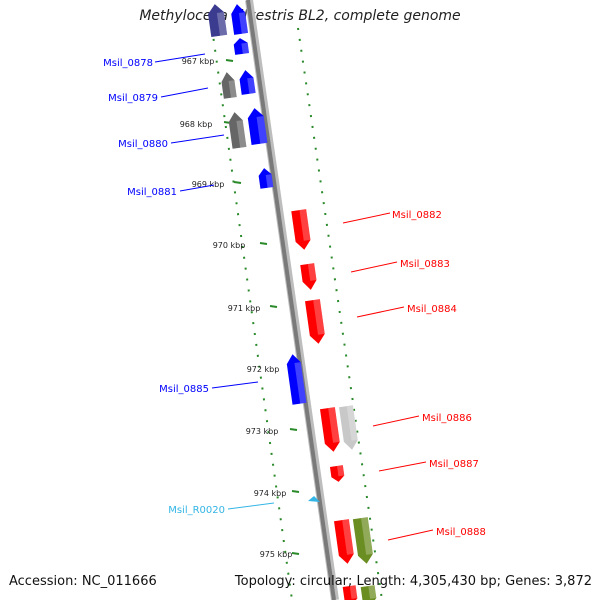 The width and height of the screenshot is (600, 600). Describe the element at coordinates (276, 554) in the screenshot. I see `kbp-tick-label: 975 kbp` at that location.